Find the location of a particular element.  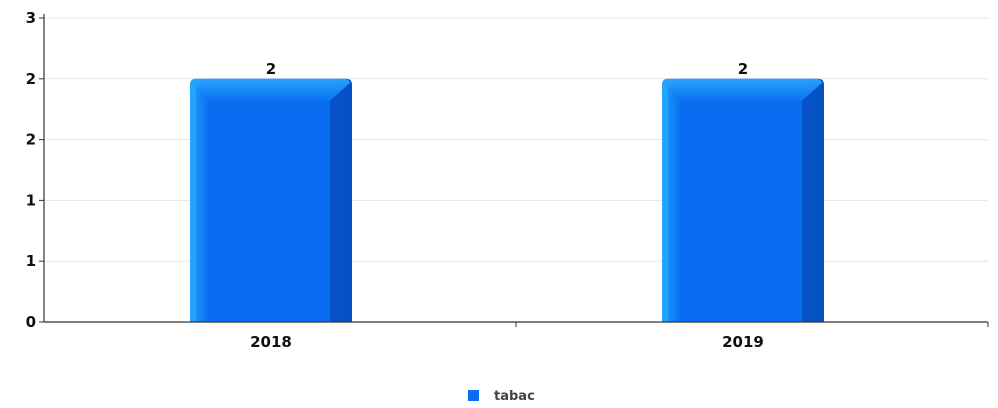

bar-2018 is located at coordinates (271, 200).